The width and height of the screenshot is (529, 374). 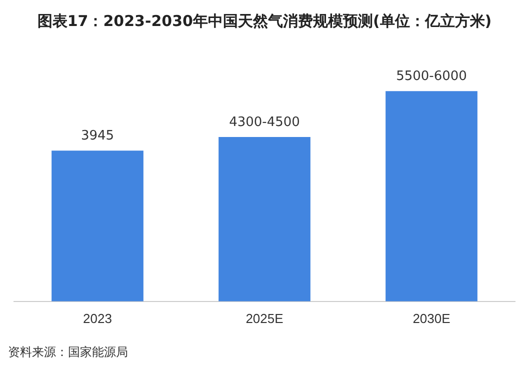 I want to click on chart-title: 图表17：2023-2030年中国天然气消费规模预测(单位：亿立方米), so click(x=264, y=21).